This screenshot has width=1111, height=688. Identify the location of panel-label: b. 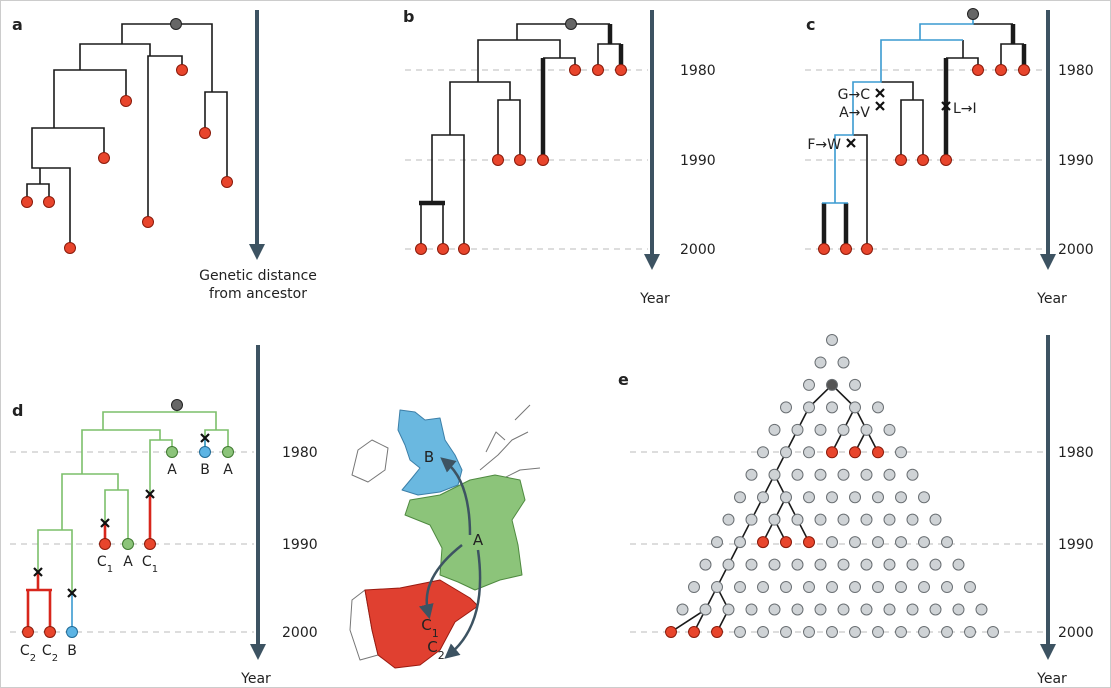
(408, 16).